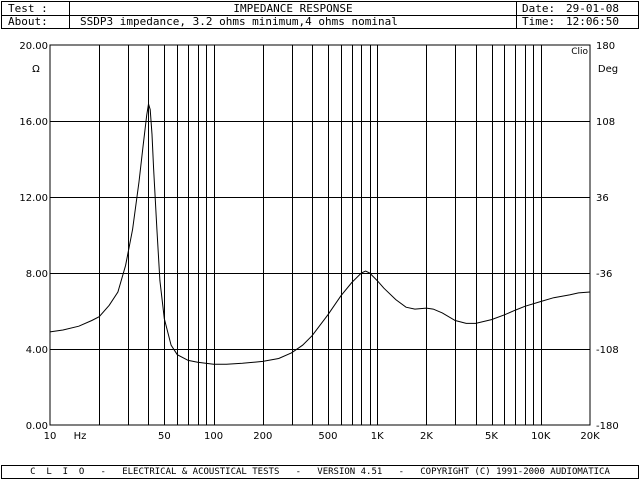 Image resolution: width=640 pixels, height=480 pixels. What do you see at coordinates (426, 436) in the screenshot?
I see `x-tick-label: 2K` at bounding box center [426, 436].